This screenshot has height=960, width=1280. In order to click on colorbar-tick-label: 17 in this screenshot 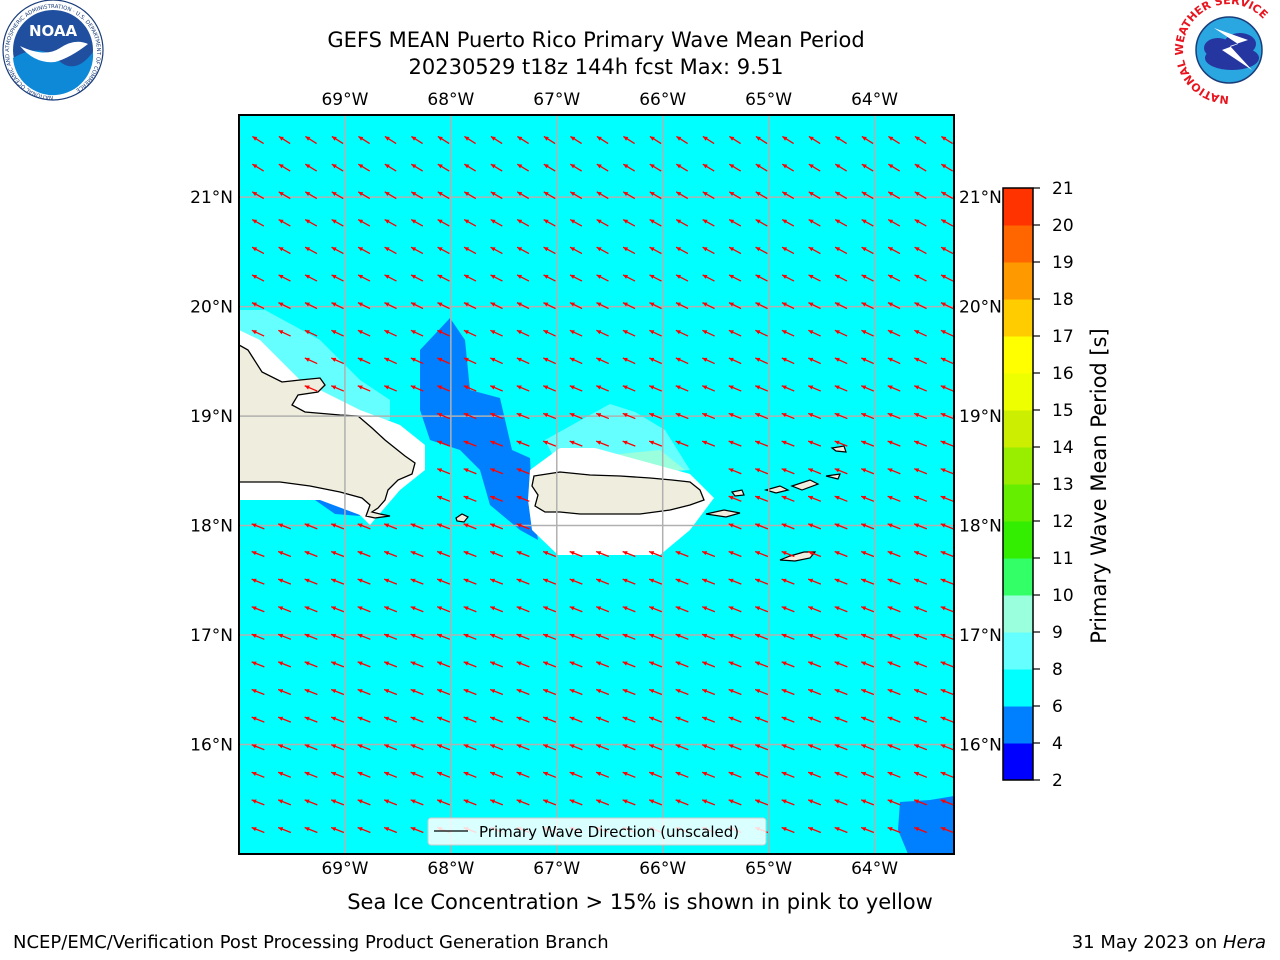, I will do `click(1063, 337)`.